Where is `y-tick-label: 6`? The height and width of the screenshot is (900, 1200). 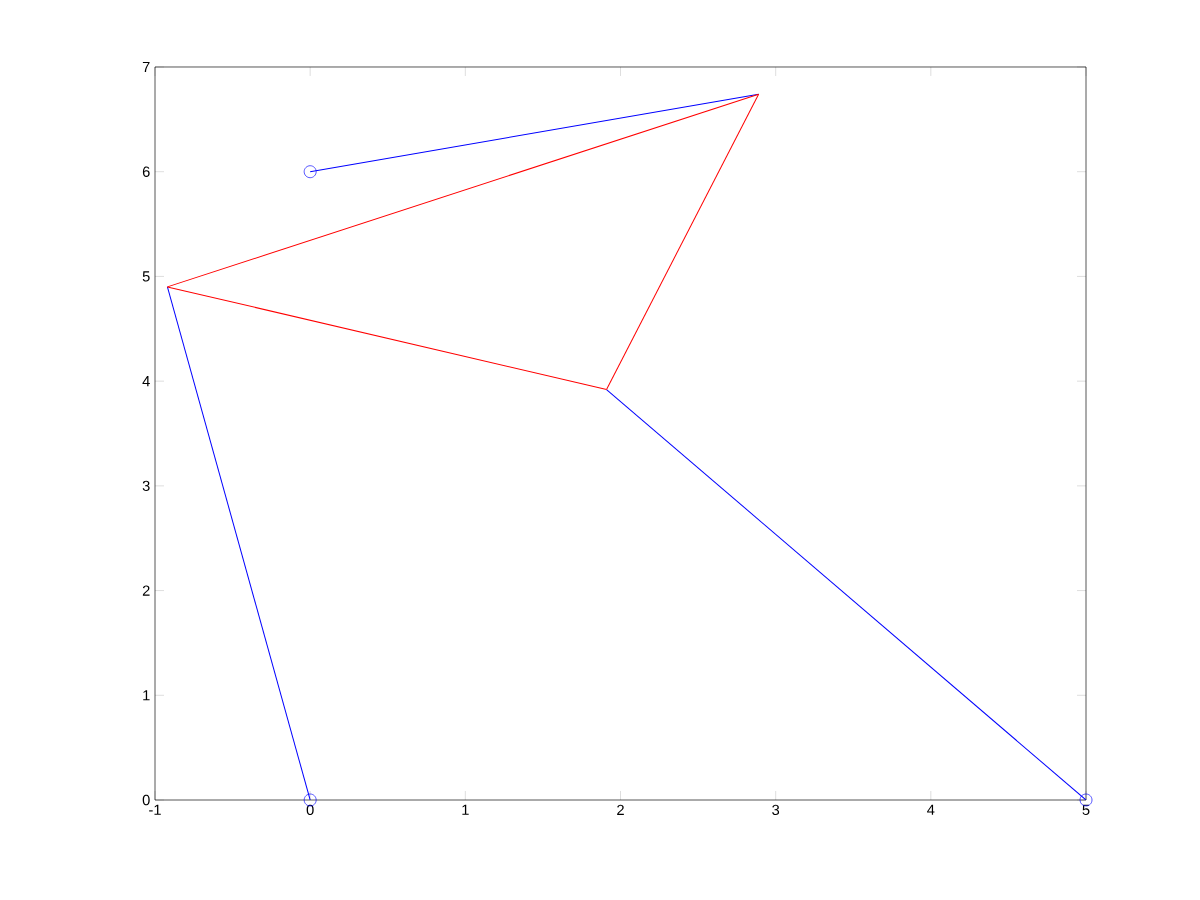 y-tick-label: 6 is located at coordinates (146, 171).